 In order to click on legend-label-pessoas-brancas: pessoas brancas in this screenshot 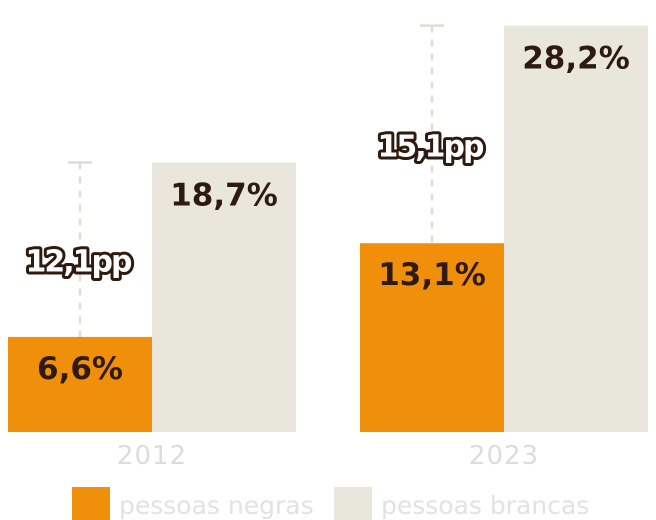, I will do `click(485, 505)`.